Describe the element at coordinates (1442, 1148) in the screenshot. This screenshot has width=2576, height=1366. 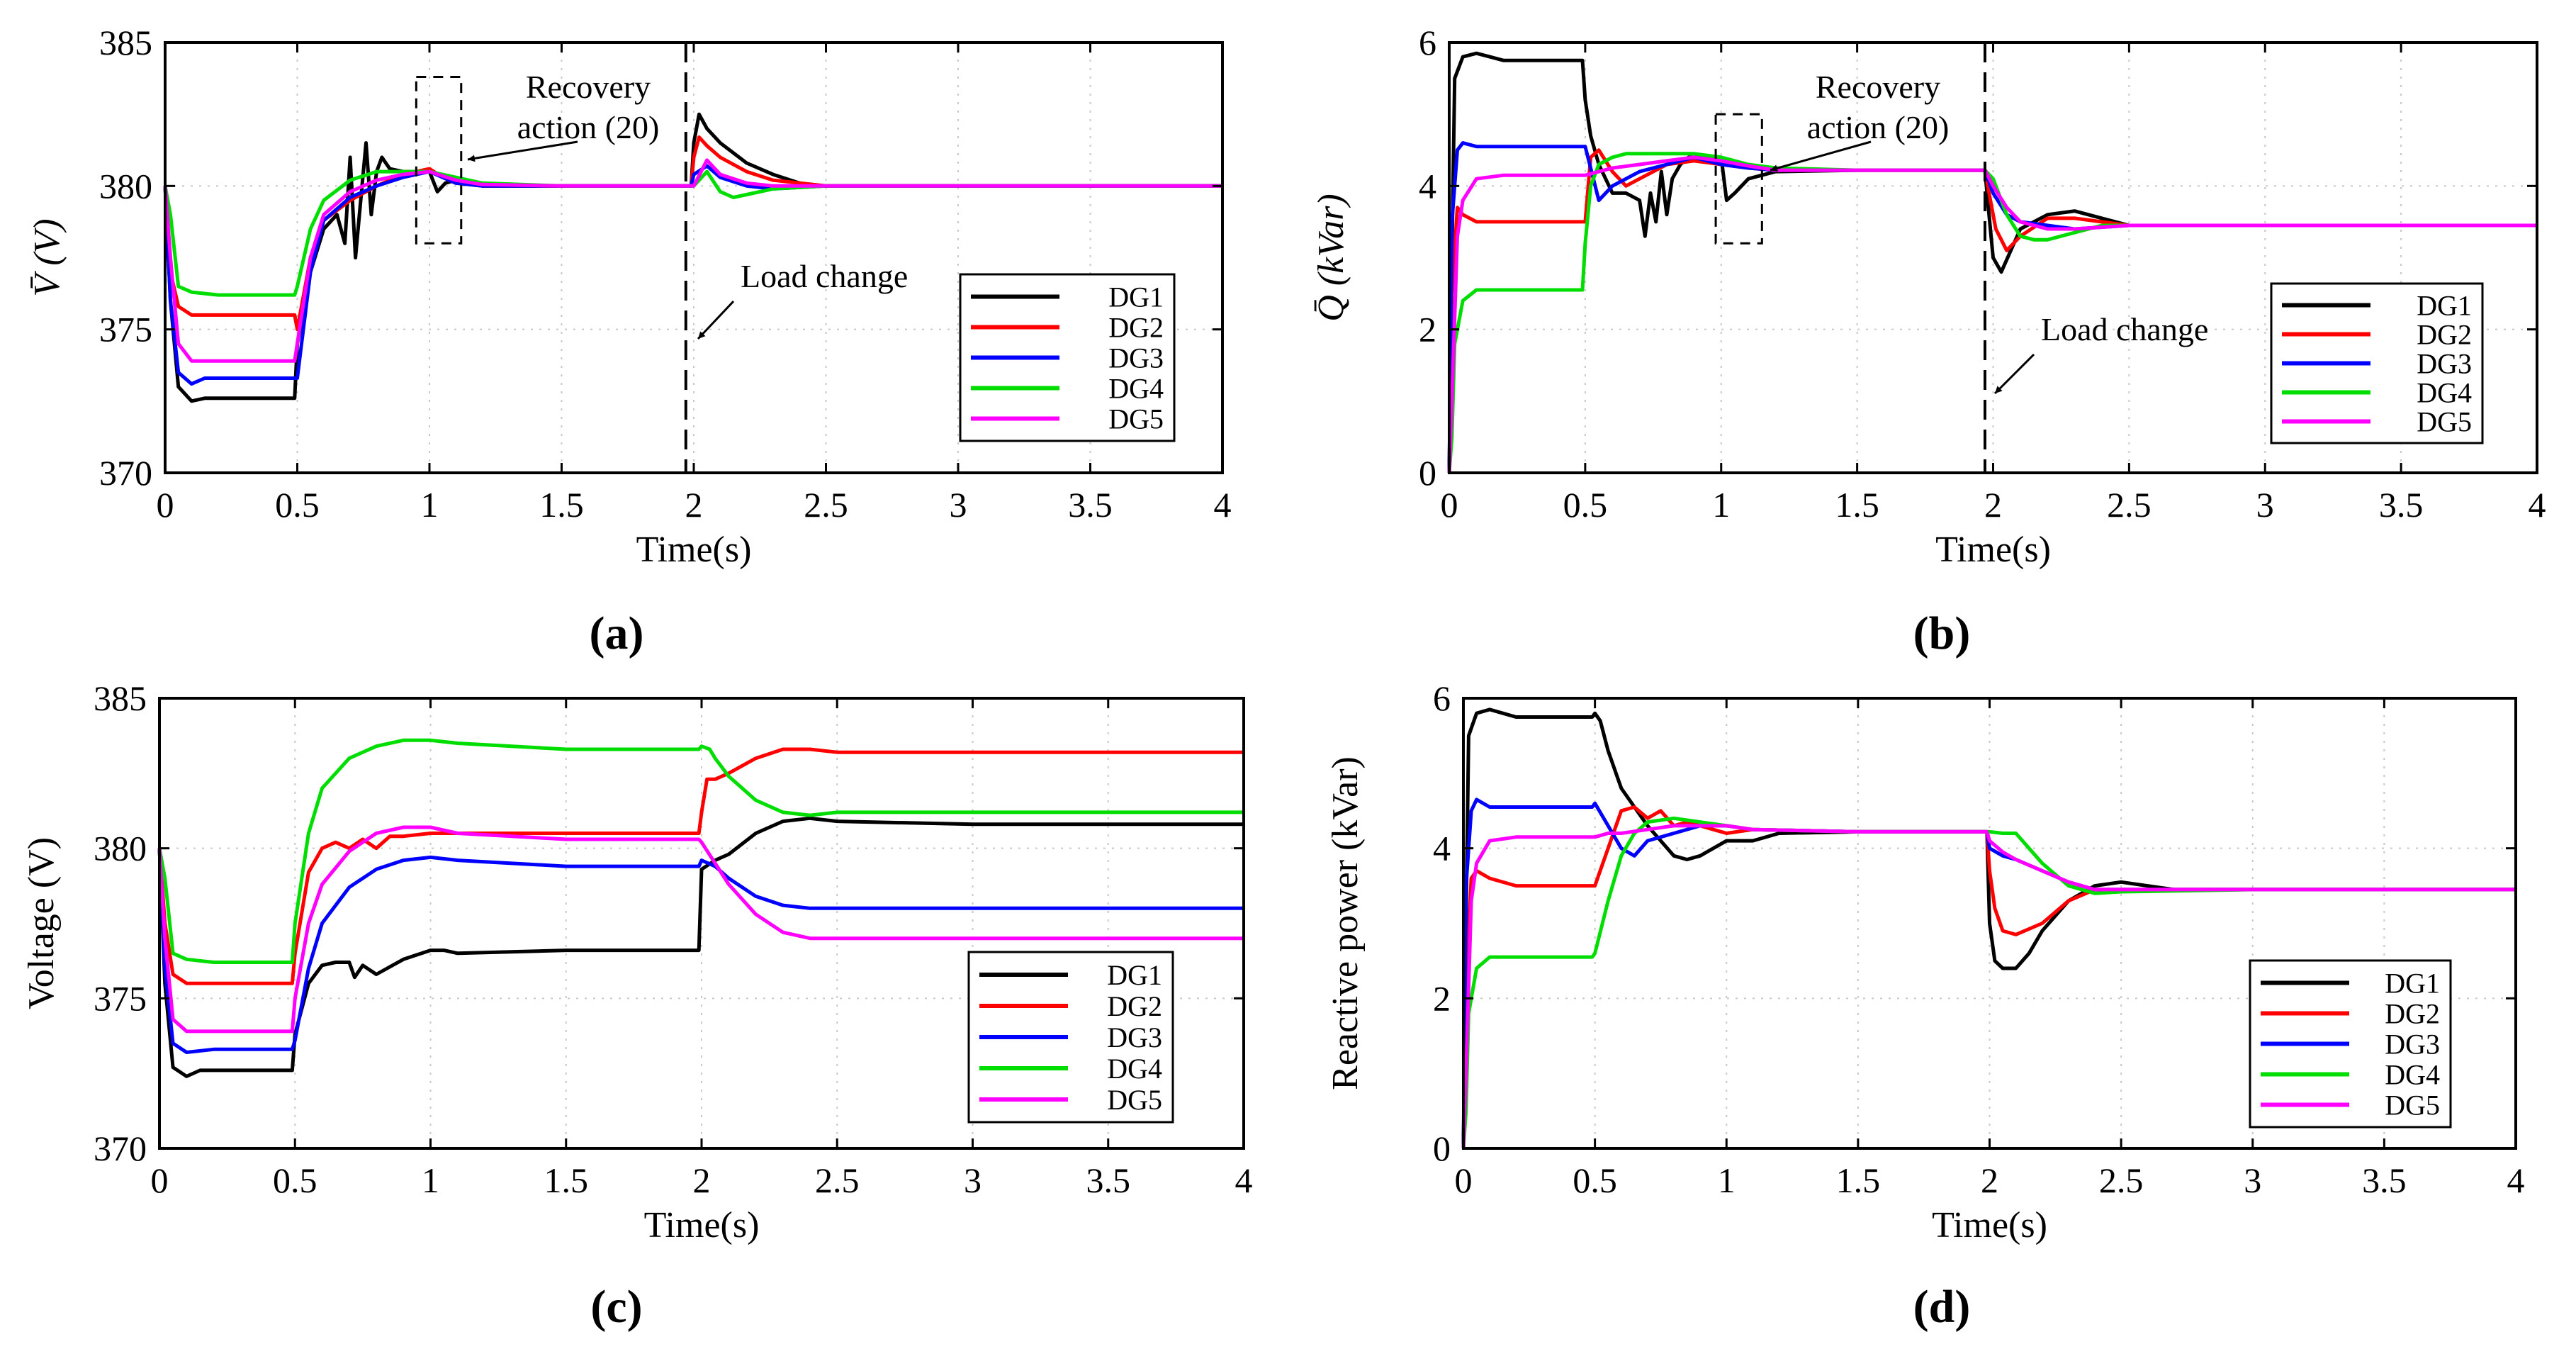
I see `y-tick-label: 0` at that location.